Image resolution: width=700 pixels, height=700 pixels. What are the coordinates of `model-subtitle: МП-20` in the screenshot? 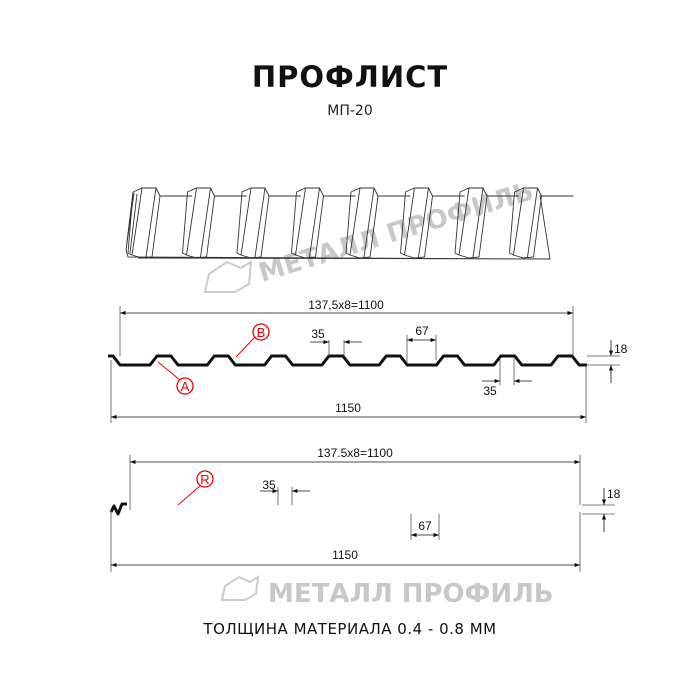 It's located at (350, 111).